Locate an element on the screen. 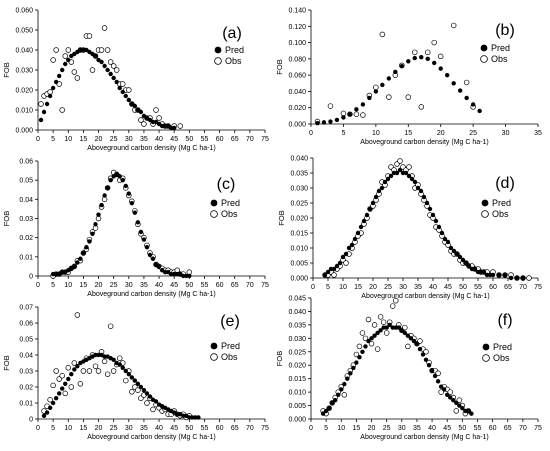  x-tick-label: 10 is located at coordinates (68, 139).